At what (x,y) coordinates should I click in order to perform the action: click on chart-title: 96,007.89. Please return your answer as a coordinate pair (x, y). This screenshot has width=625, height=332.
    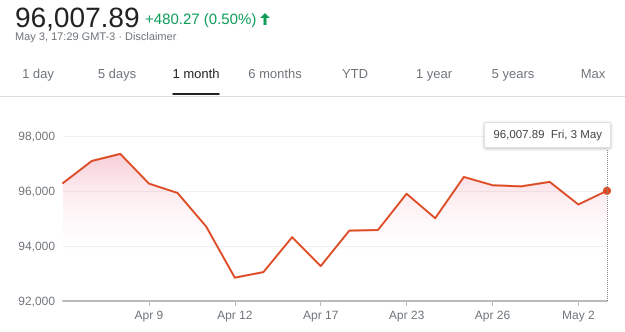
    Looking at the image, I should click on (77, 17).